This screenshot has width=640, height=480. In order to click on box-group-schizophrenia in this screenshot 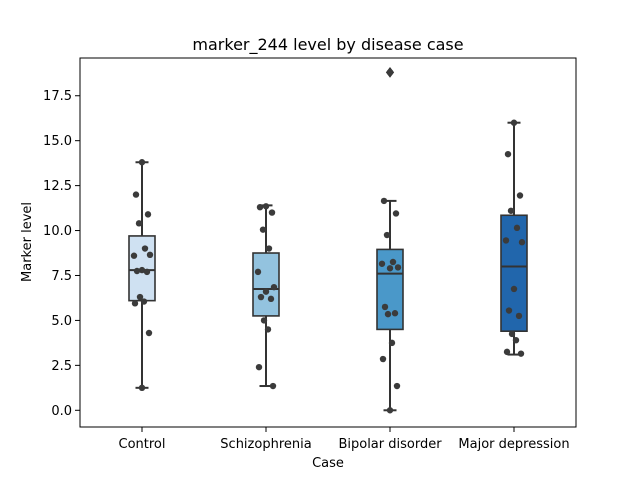, I will do `click(266, 296)`.